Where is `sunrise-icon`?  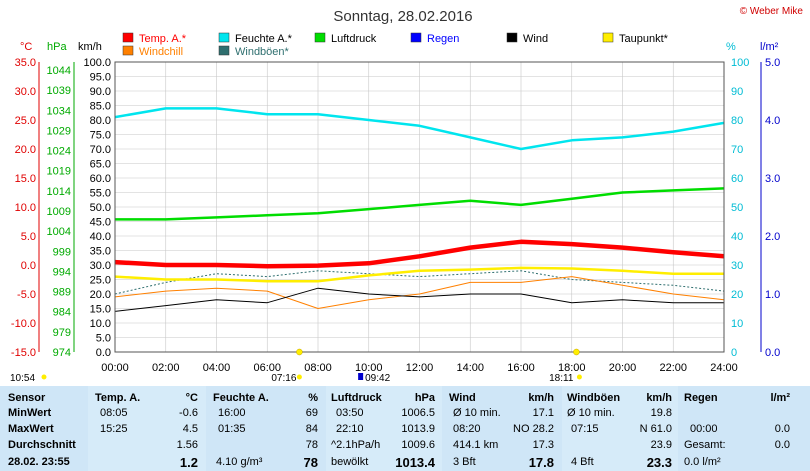 sunrise-icon is located at coordinates (299, 352).